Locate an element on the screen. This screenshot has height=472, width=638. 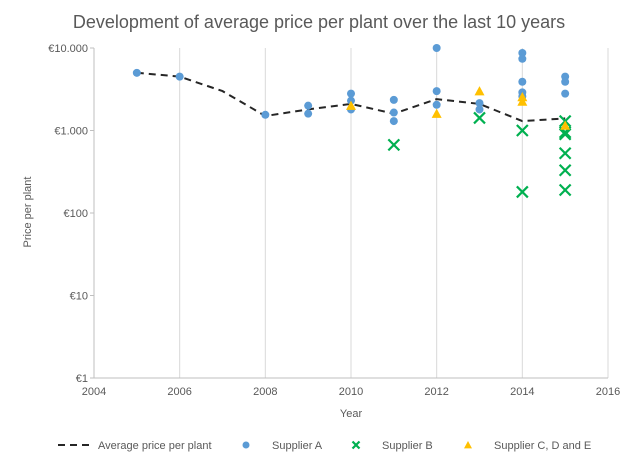
y-tick-label: €100 is located at coordinates (76, 214).